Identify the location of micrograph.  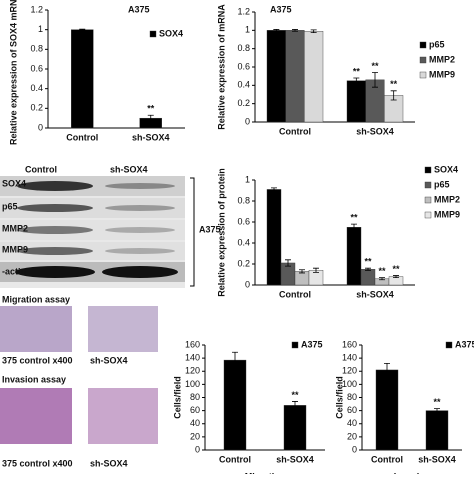
(36, 329).